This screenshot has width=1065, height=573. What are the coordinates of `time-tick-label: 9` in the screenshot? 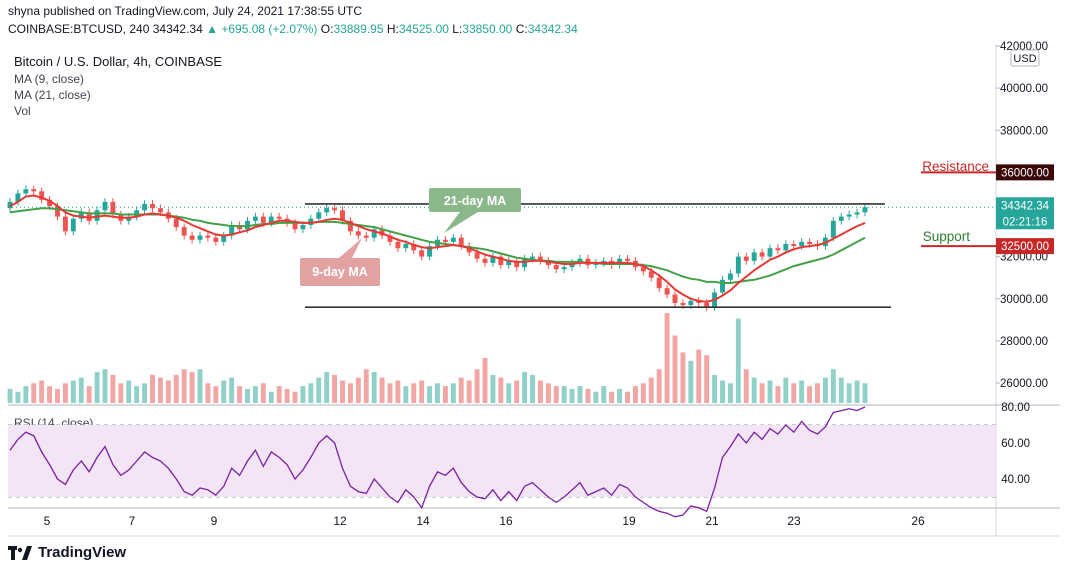 It's located at (214, 521).